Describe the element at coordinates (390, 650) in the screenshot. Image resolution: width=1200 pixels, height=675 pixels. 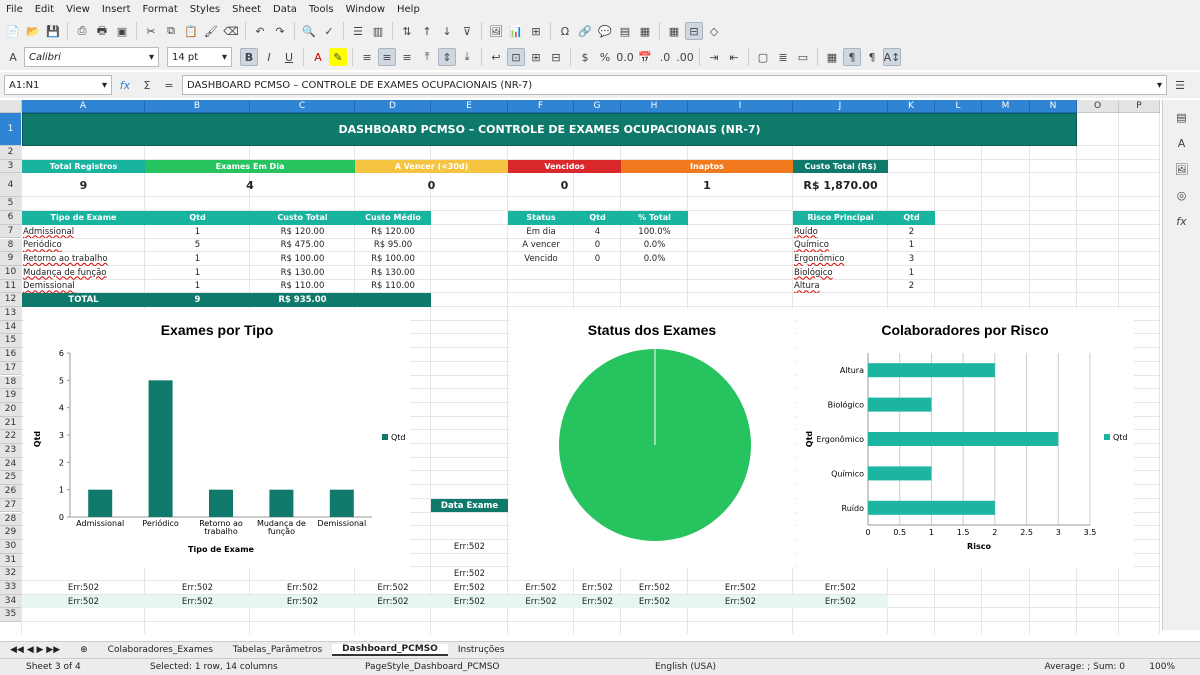
I see `tab-dashboard_pcmso: Dashboard_PCMSO` at that location.